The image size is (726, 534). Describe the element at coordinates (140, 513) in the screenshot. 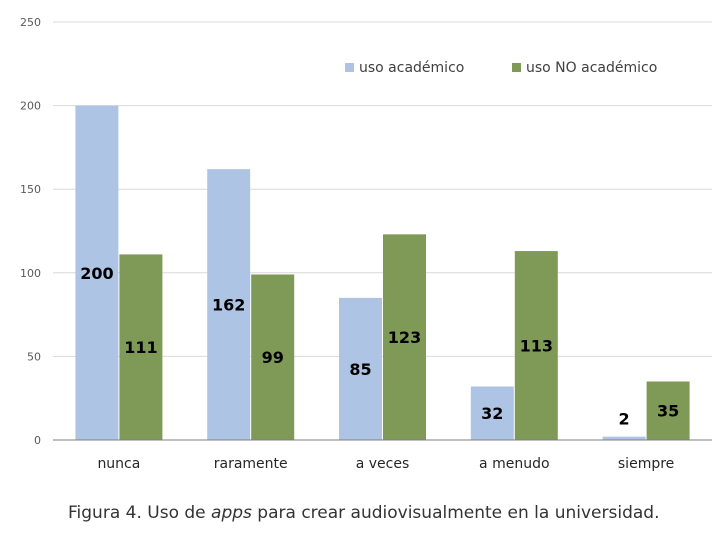

I see `caption-prefix: Figura 4. Uso de` at that location.